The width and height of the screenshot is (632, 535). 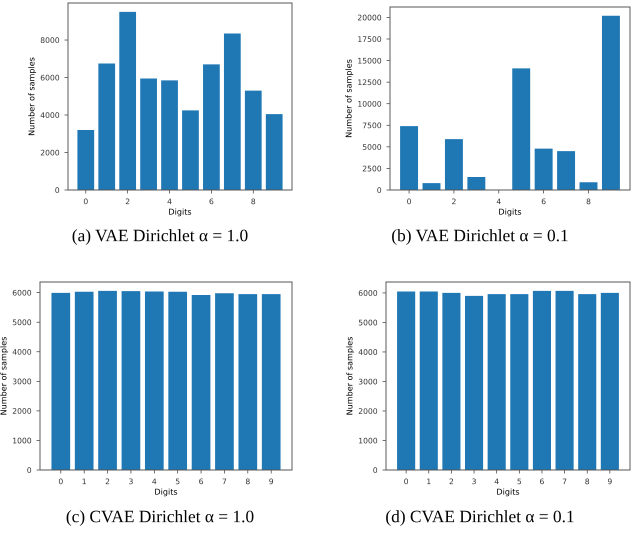 What do you see at coordinates (480, 237) in the screenshot?
I see `text: (b) VAE Dirichlet α = 0.1` at bounding box center [480, 237].